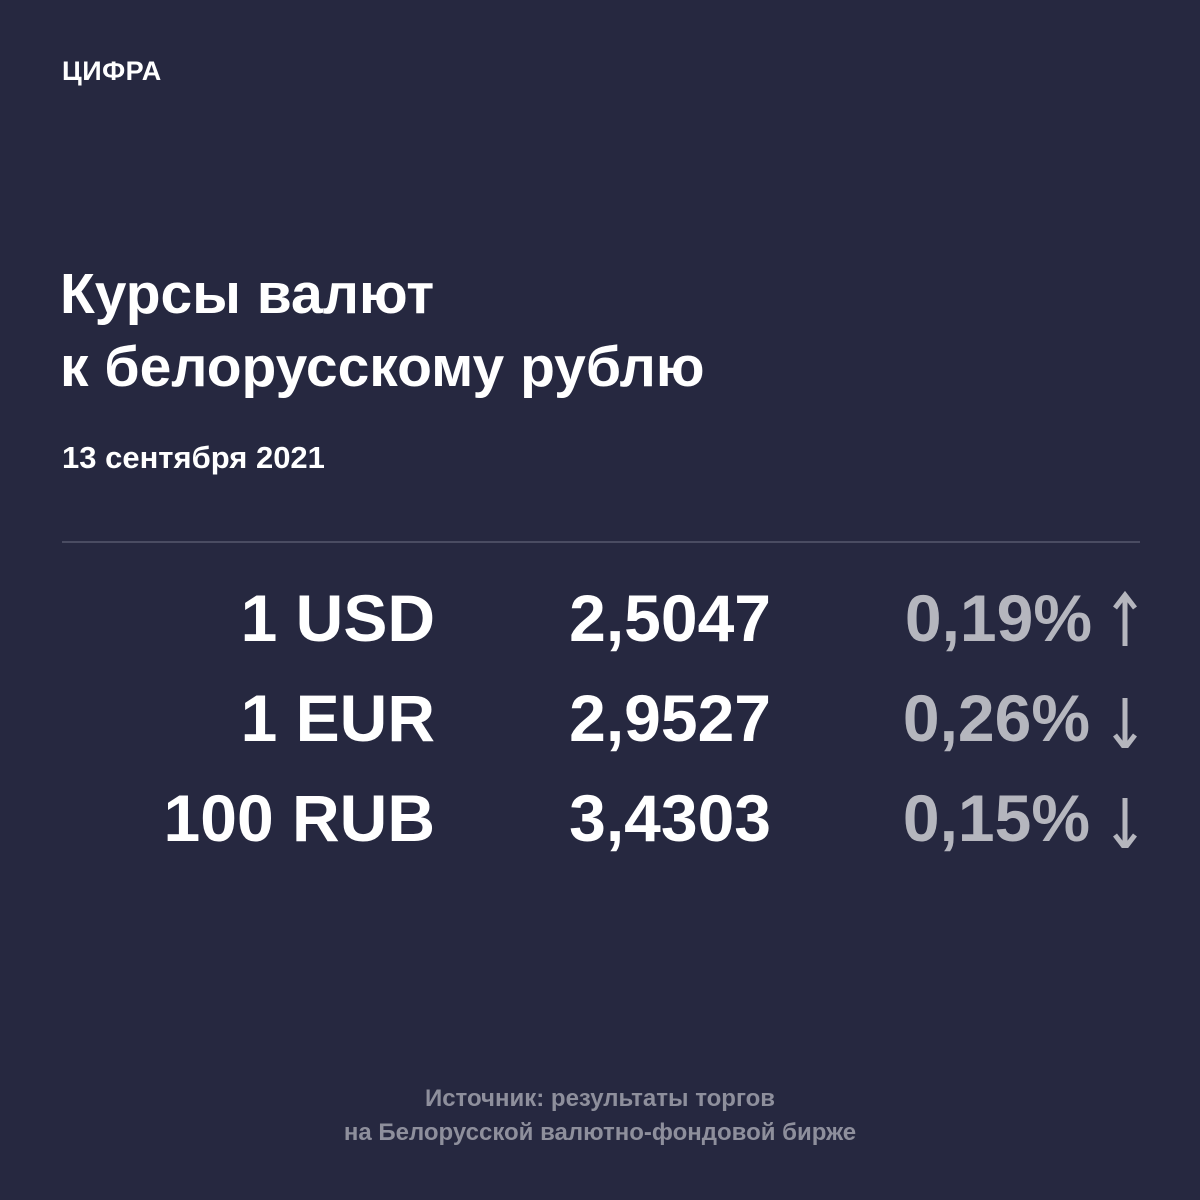  What do you see at coordinates (1125, 618) in the screenshot?
I see `arrow-up-icon` at bounding box center [1125, 618].